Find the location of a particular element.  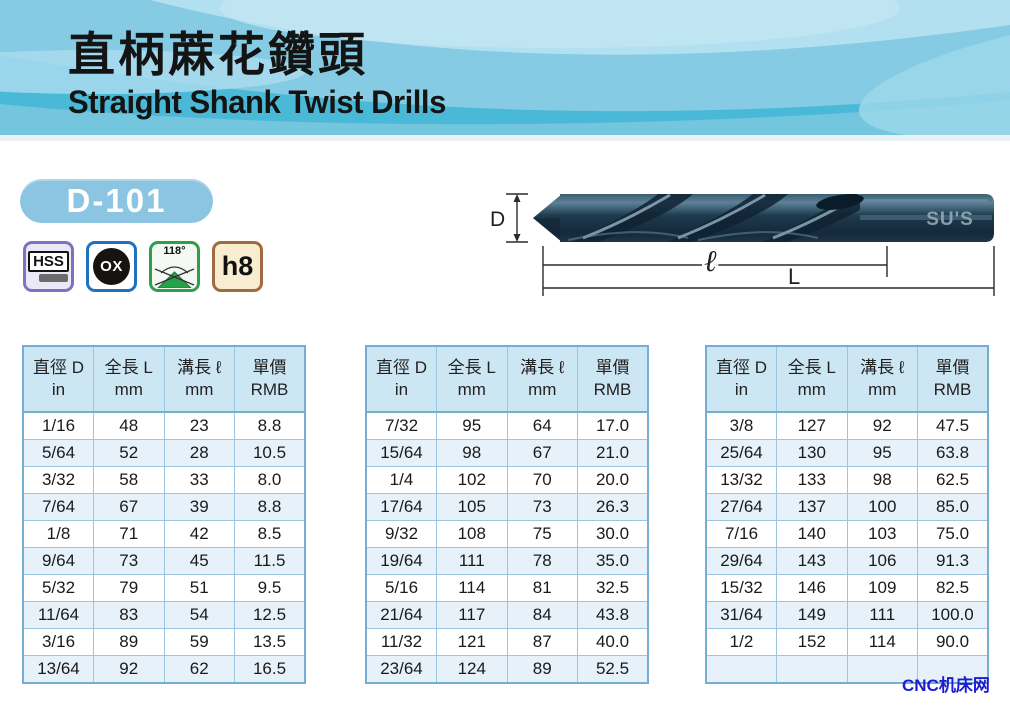

table-cell: 11/32 is located at coordinates (401, 642).